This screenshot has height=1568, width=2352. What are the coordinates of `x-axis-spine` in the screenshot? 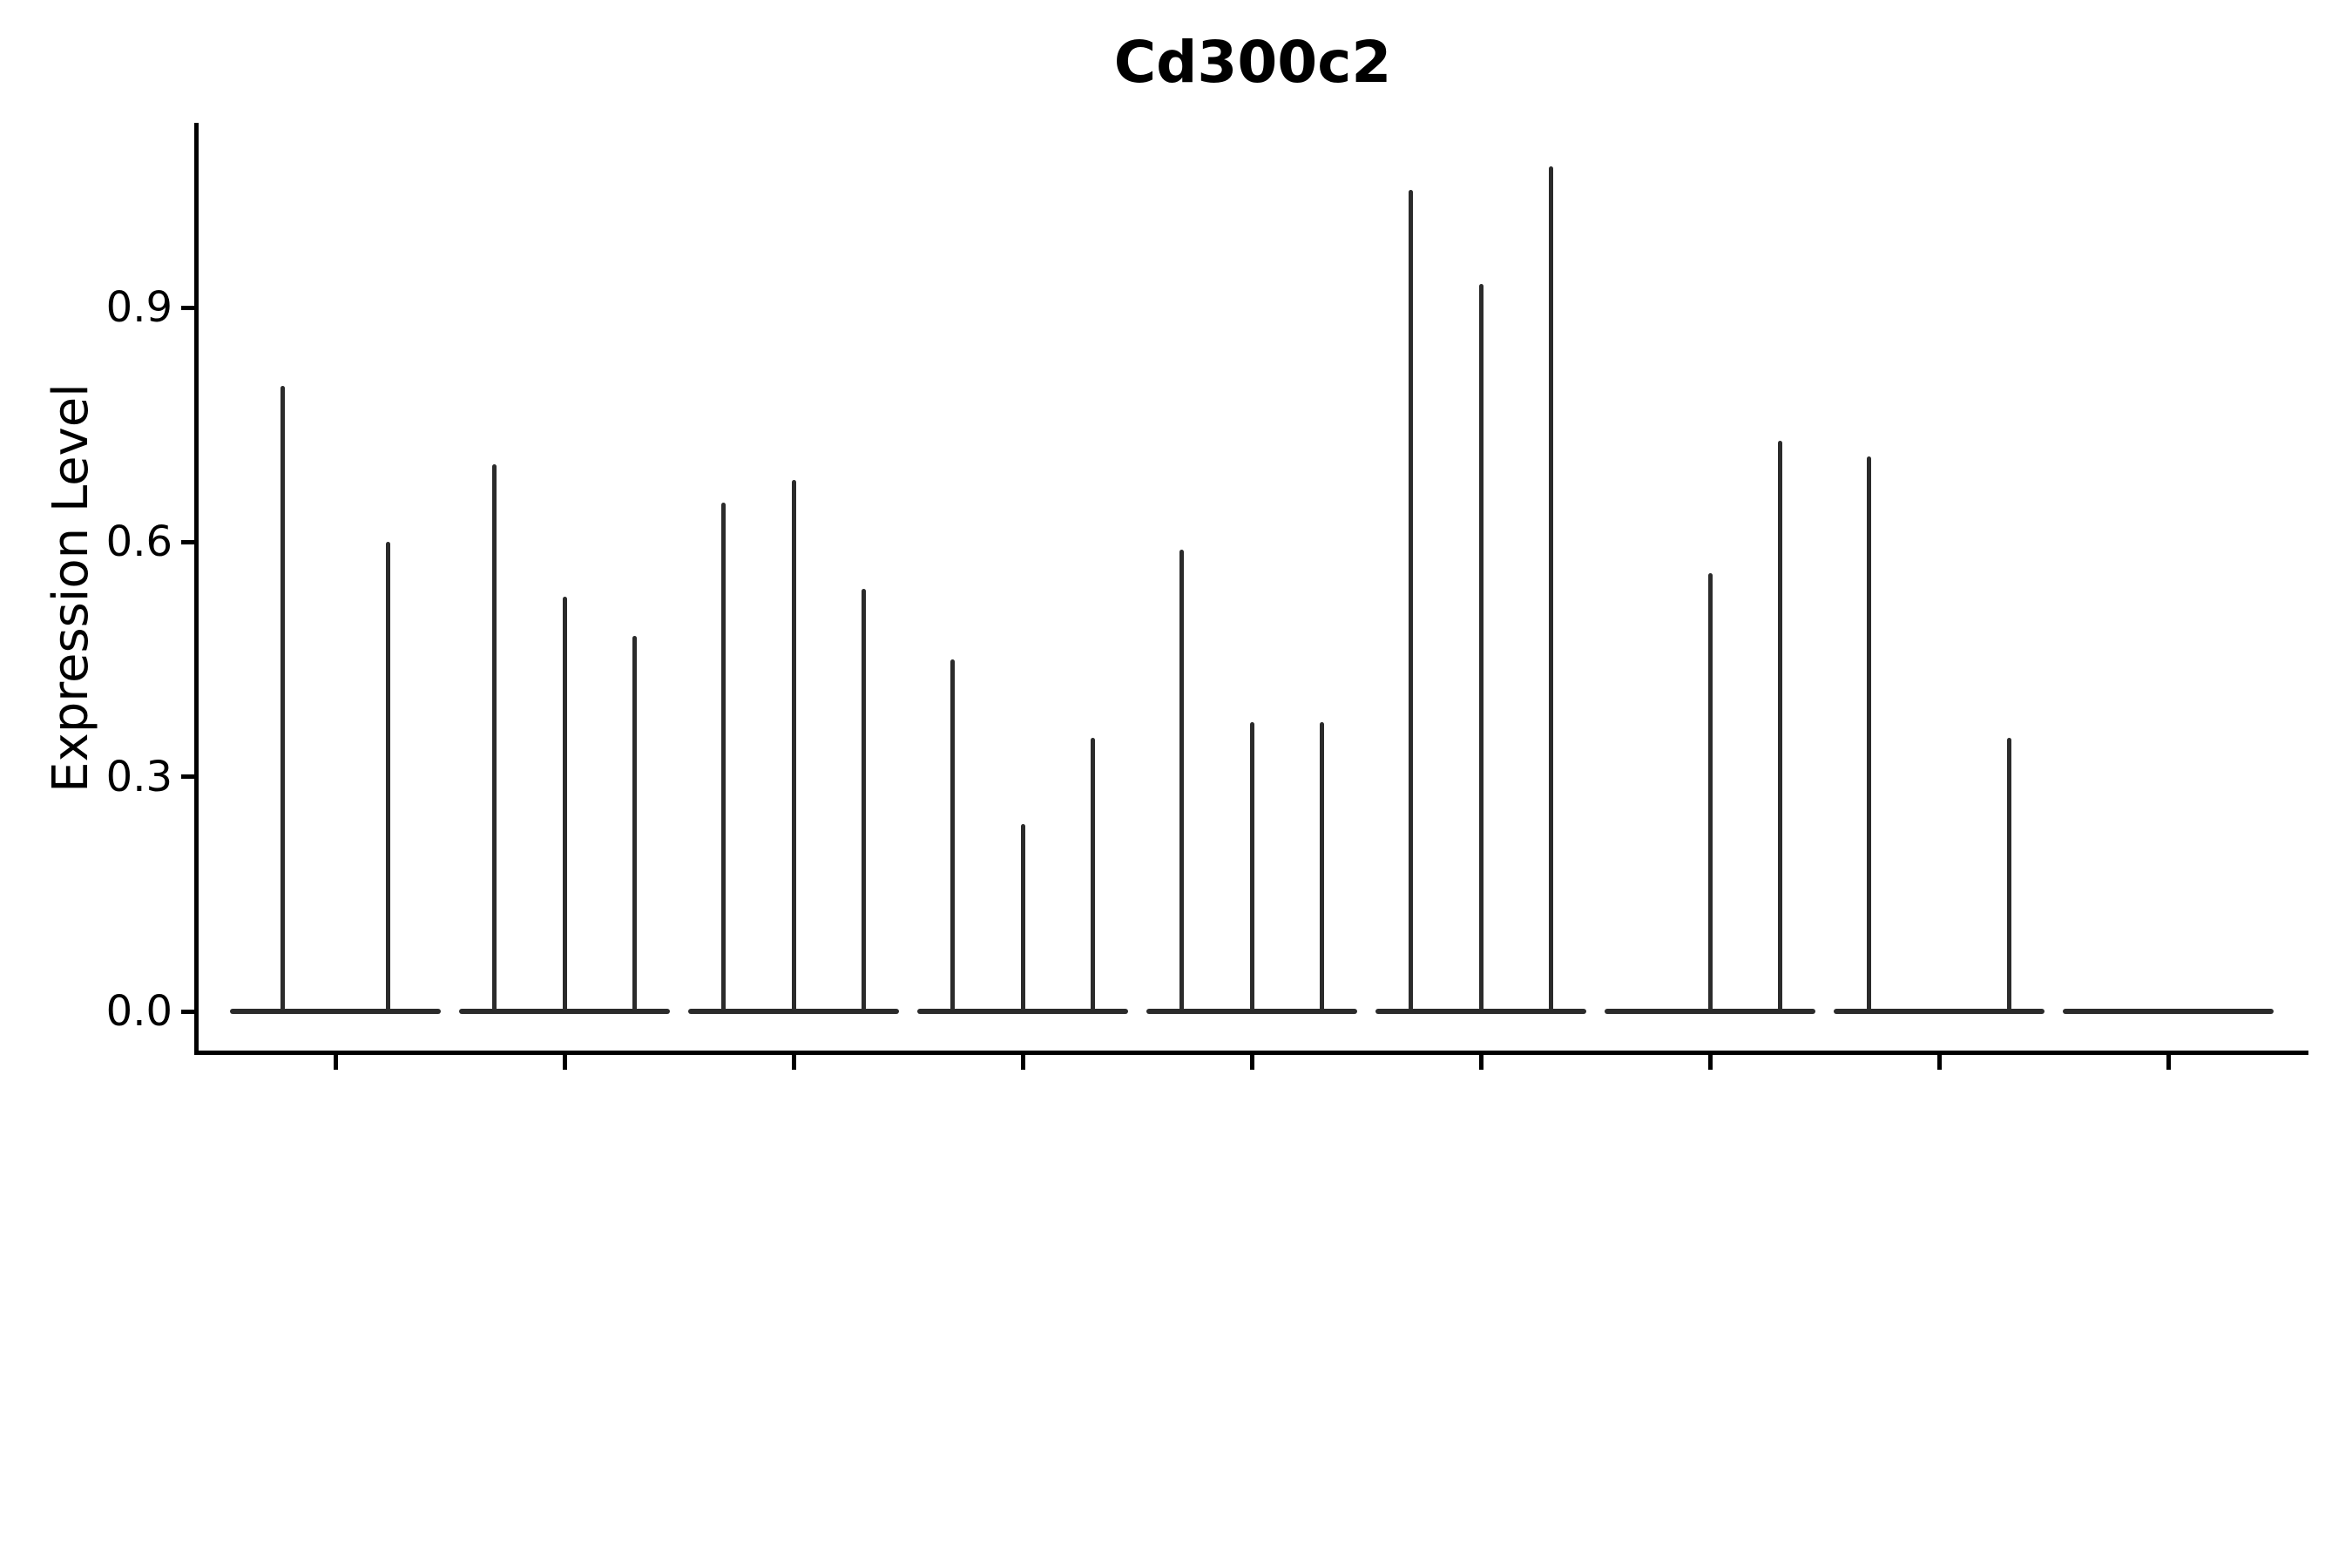 It's located at (1251, 1053).